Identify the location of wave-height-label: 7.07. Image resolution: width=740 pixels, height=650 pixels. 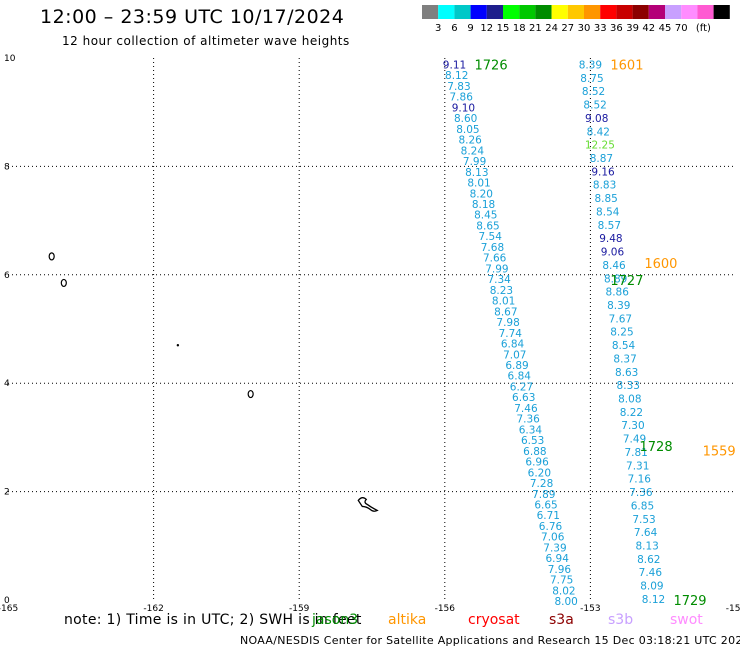
(514, 355).